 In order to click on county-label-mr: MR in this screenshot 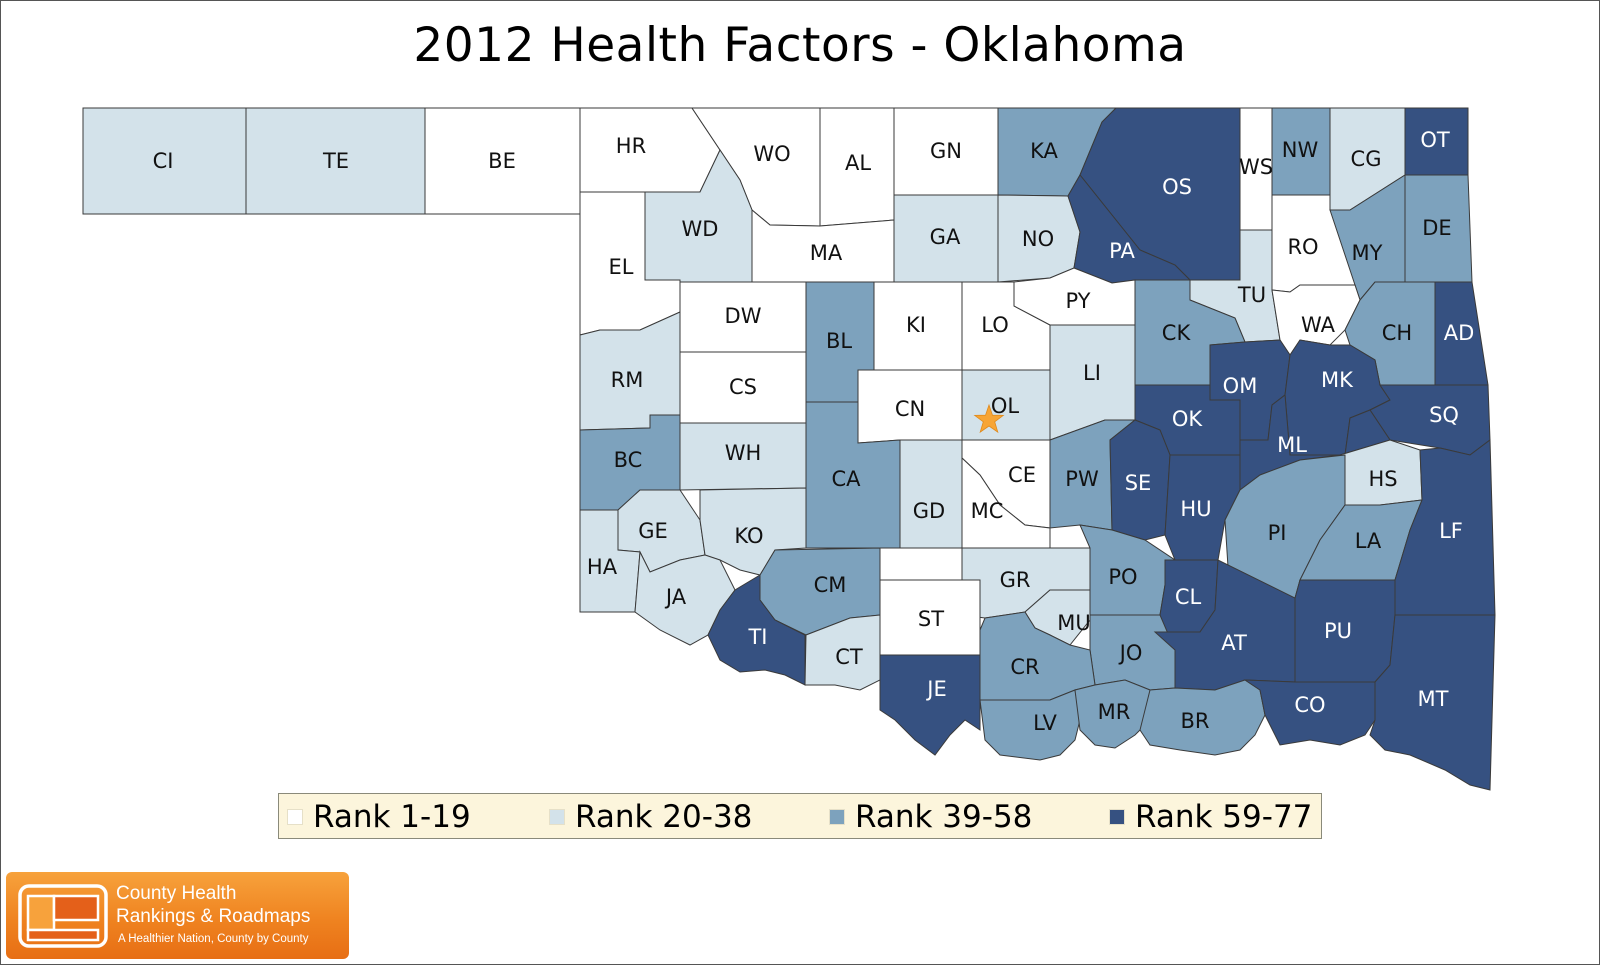, I will do `click(1114, 712)`.